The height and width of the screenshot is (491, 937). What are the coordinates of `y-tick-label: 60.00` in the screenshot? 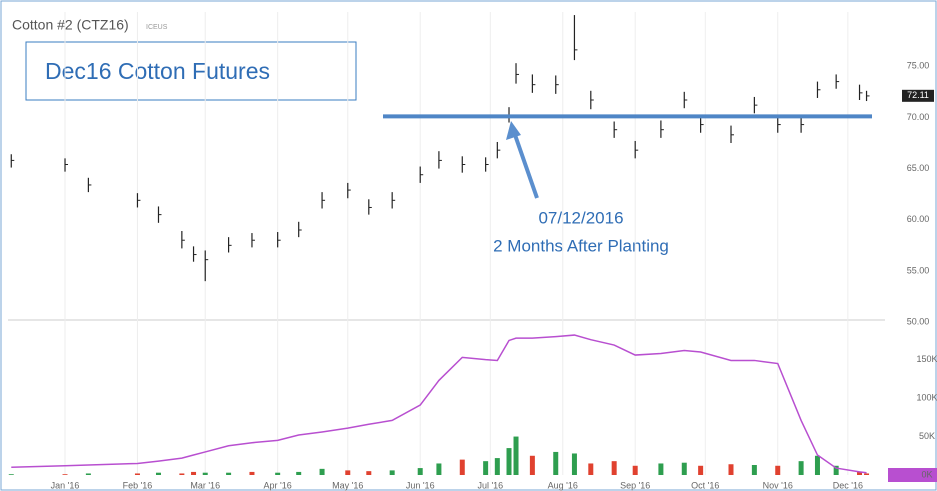 It's located at (918, 219).